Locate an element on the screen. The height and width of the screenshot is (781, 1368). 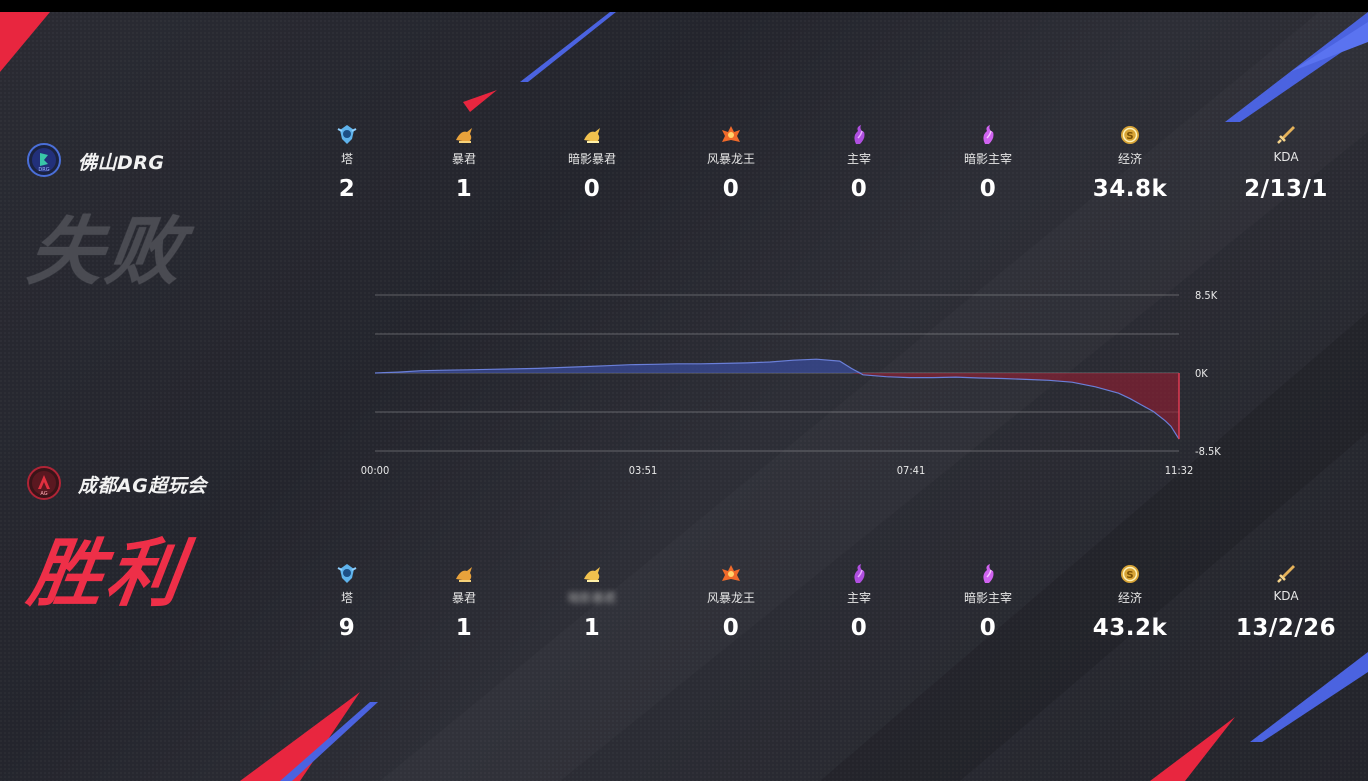
gold-difference-chart: 8.5K 0K -8.5K 00:00 03:51 07:41 11:32 is located at coordinates (791, 381).